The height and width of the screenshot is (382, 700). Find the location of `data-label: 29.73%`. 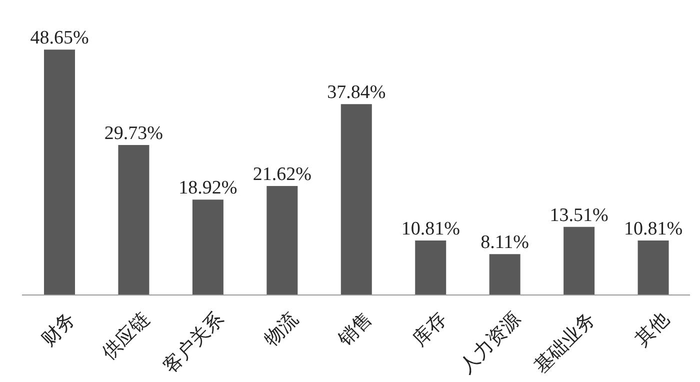

data-label: 29.73% is located at coordinates (134, 133).